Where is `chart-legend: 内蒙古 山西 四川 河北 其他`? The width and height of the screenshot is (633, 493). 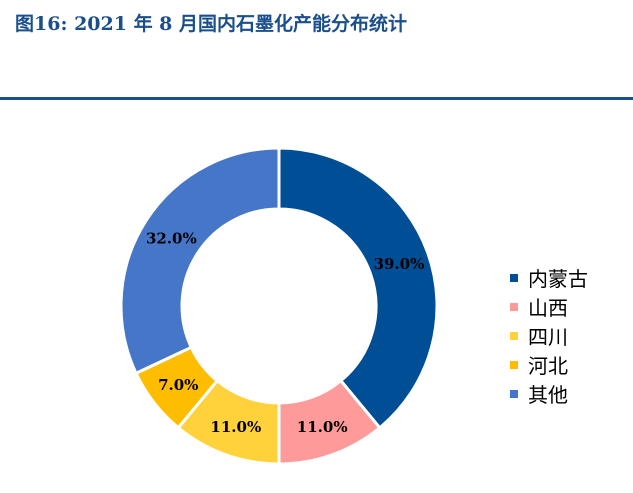 chart-legend: 内蒙古 山西 四川 河北 其他 is located at coordinates (549, 335).